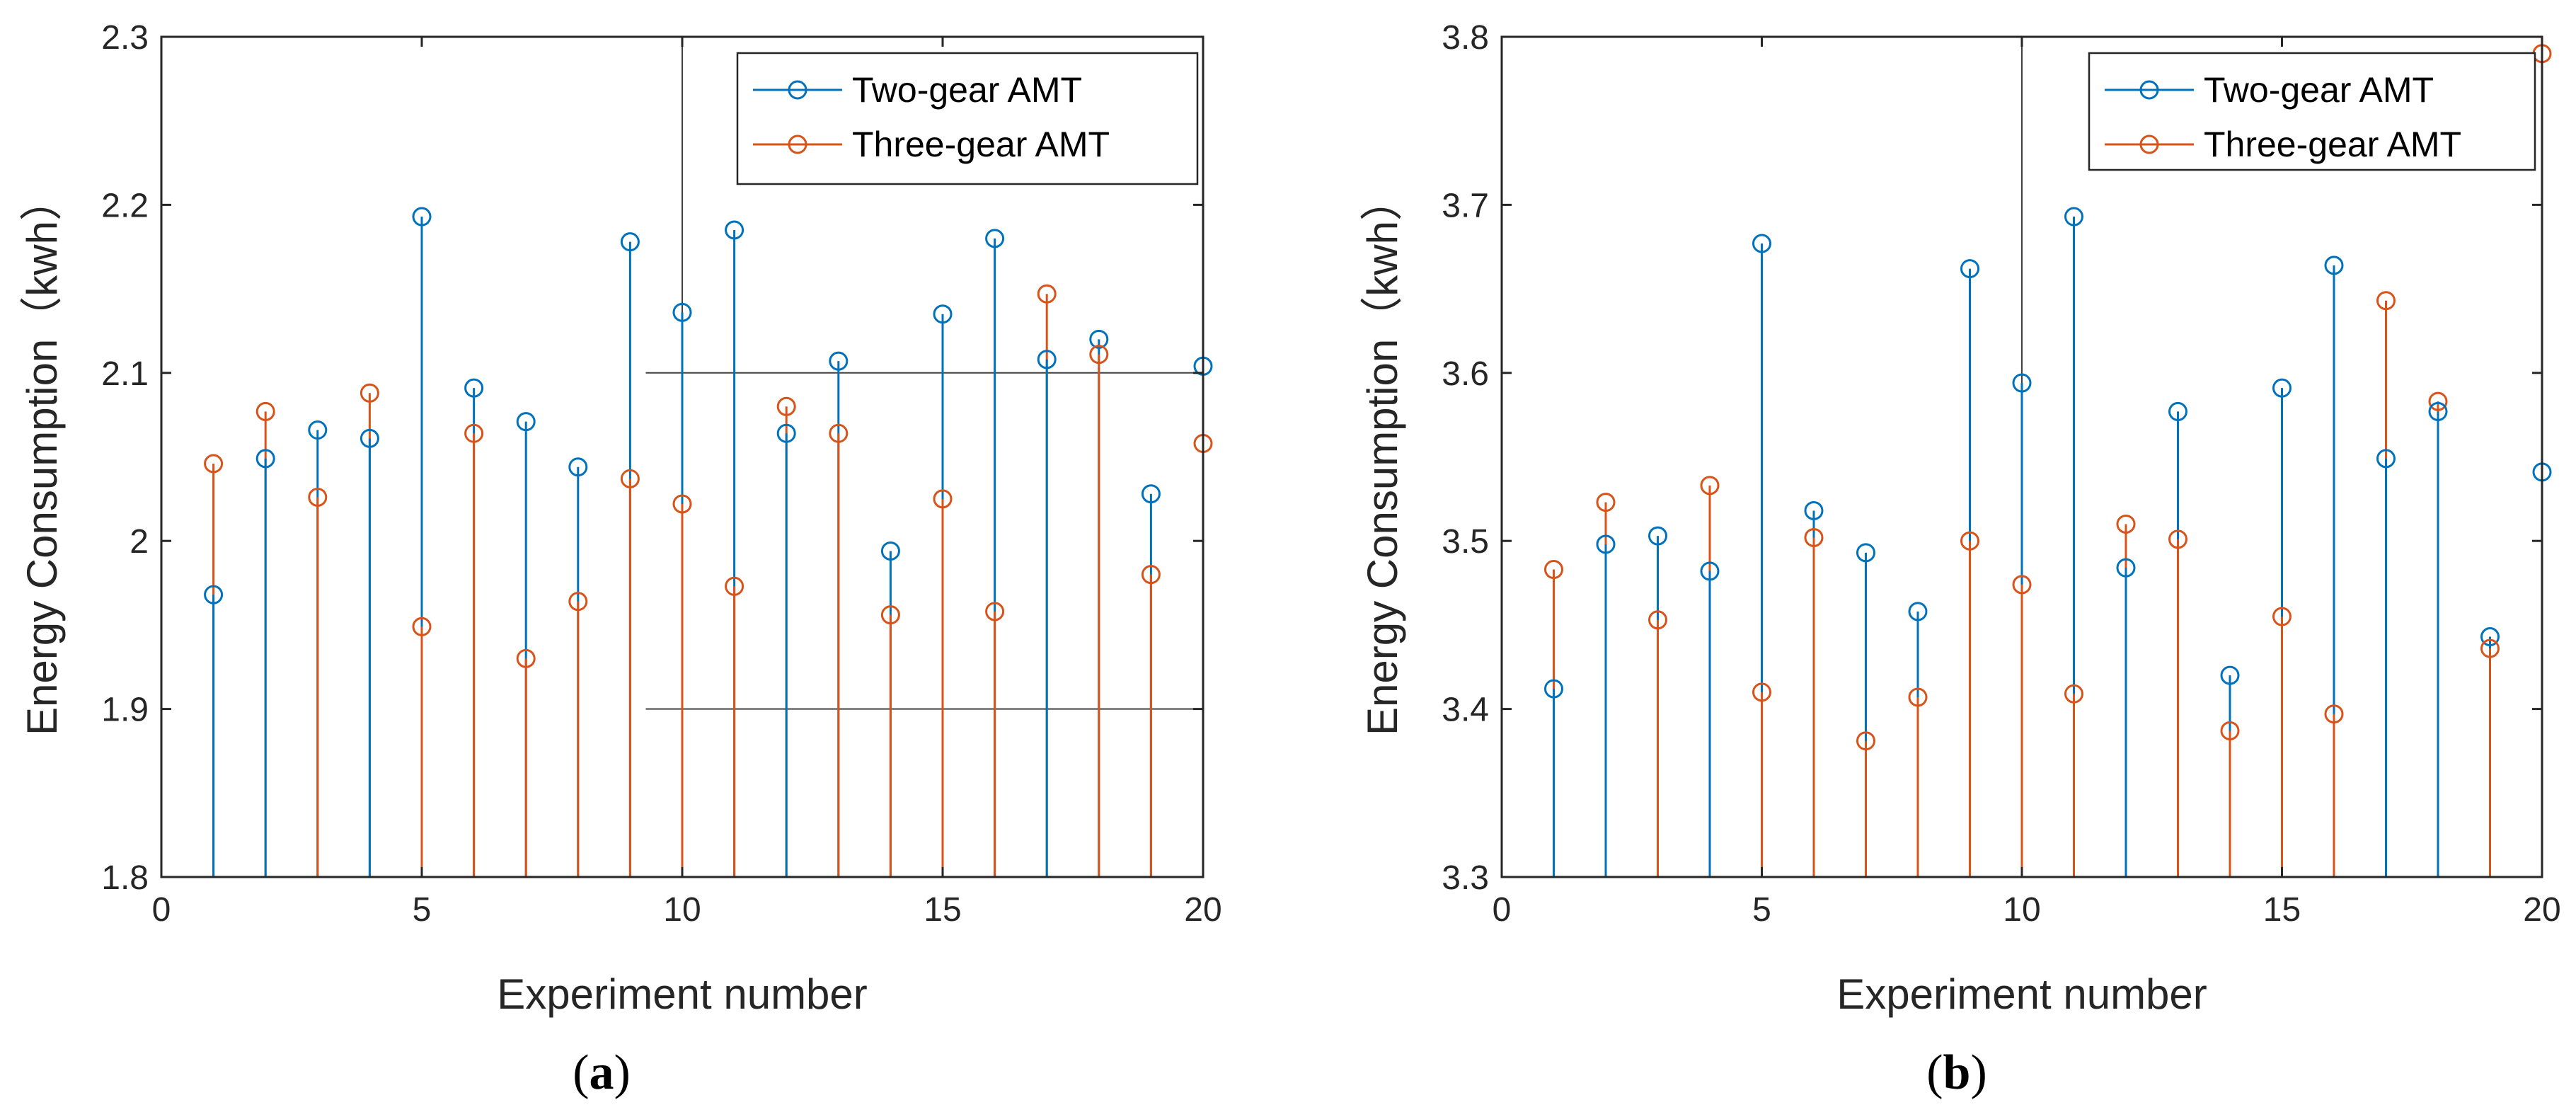  I want to click on y-axis-label: Energy Consumption（kwh）, so click(42, 456).